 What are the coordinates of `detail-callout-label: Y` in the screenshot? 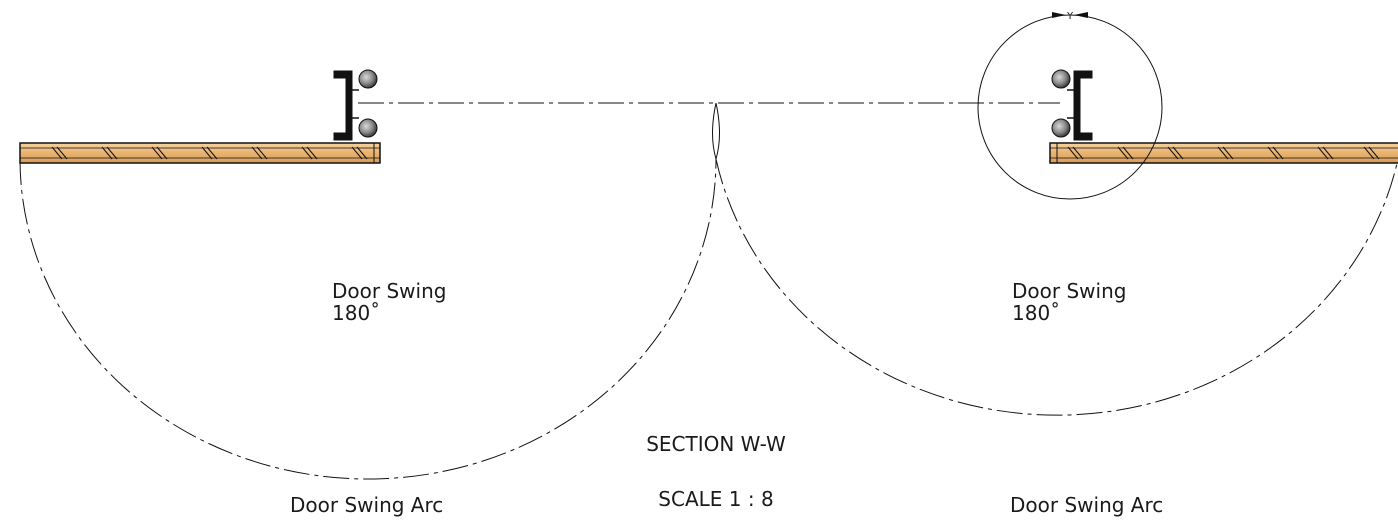 It's located at (1070, 16).